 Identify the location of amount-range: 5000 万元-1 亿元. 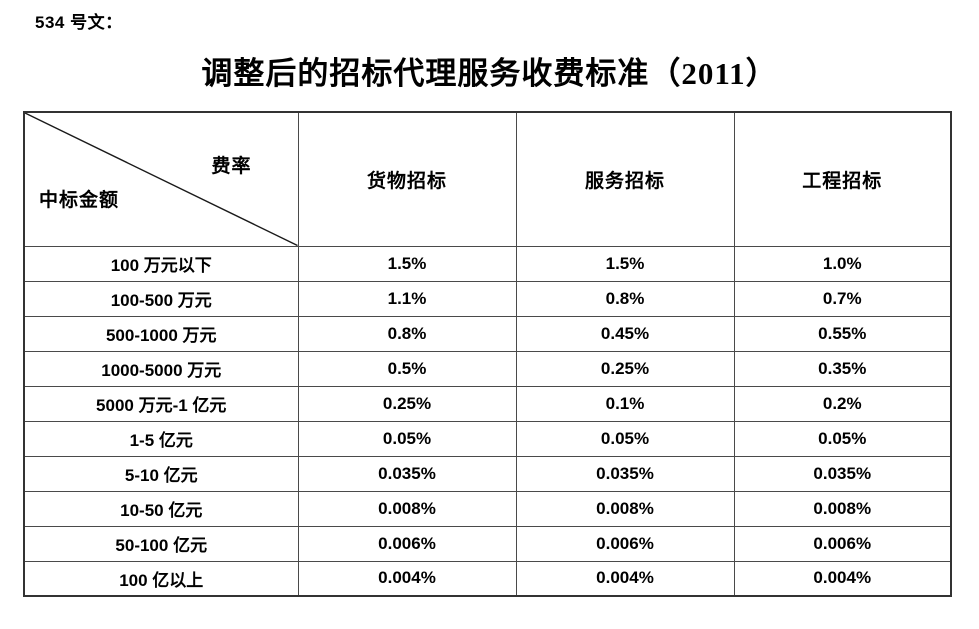
(161, 403).